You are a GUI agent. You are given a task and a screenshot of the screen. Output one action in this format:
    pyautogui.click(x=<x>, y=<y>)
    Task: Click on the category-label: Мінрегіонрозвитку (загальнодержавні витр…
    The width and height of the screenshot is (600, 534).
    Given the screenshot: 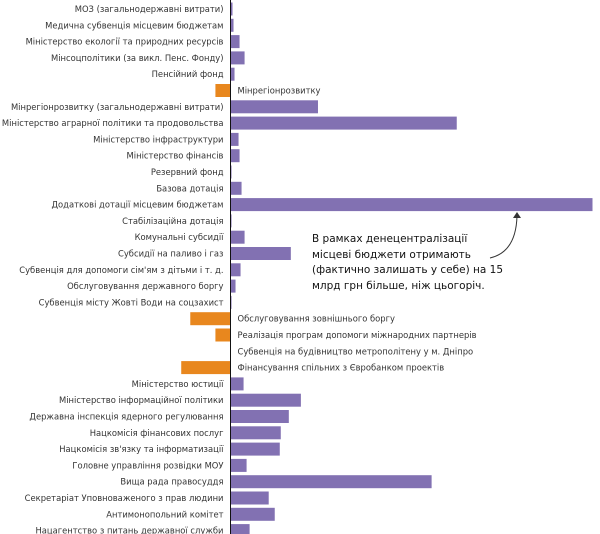 What is the action you would take?
    pyautogui.click(x=117, y=107)
    